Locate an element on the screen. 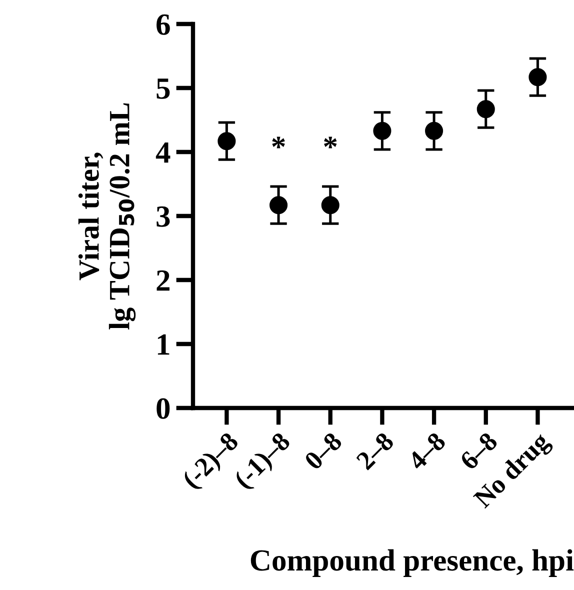  x-tick-label: 6–8 is located at coordinates (478, 451).